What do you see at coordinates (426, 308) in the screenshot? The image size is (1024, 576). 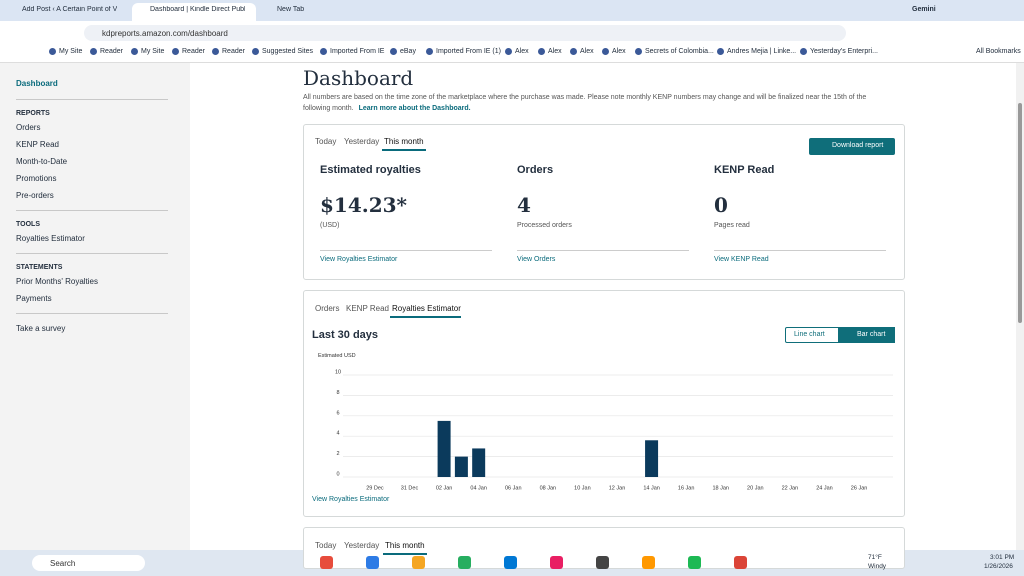 I see `panel-tab: Royalties Estimator` at bounding box center [426, 308].